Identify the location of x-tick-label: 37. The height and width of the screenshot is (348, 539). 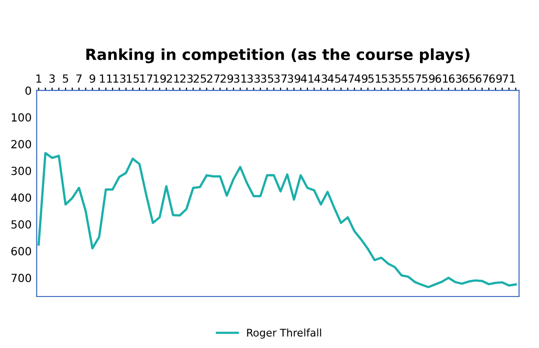
(280, 78).